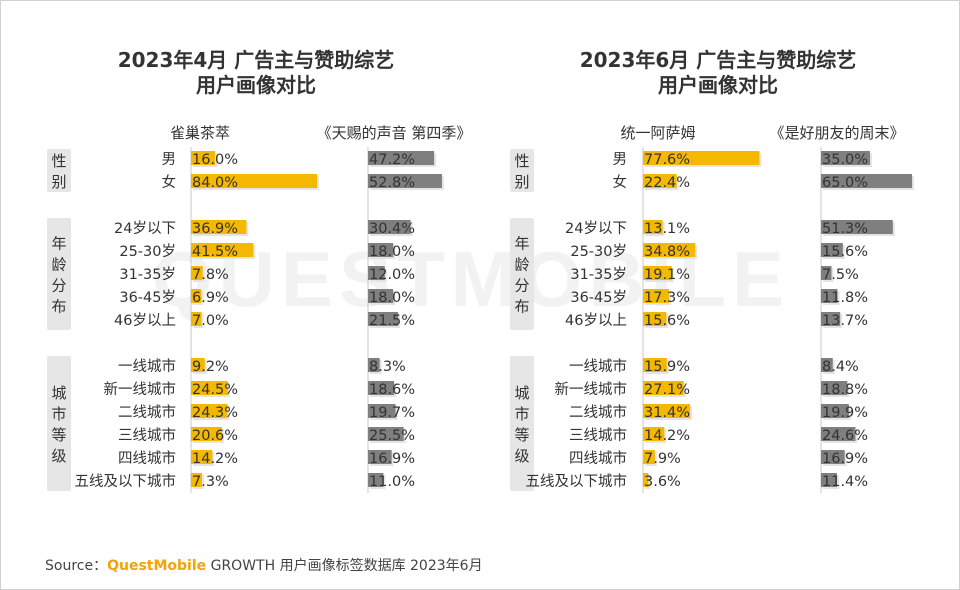 The width and height of the screenshot is (960, 590). I want to click on data-label: 7.9%, so click(662, 459).